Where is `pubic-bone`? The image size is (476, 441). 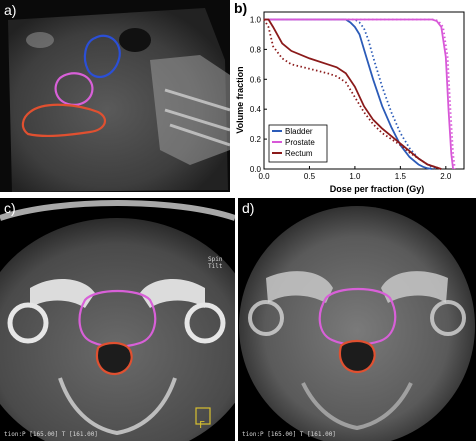 pubic-bone is located at coordinates (40, 40).